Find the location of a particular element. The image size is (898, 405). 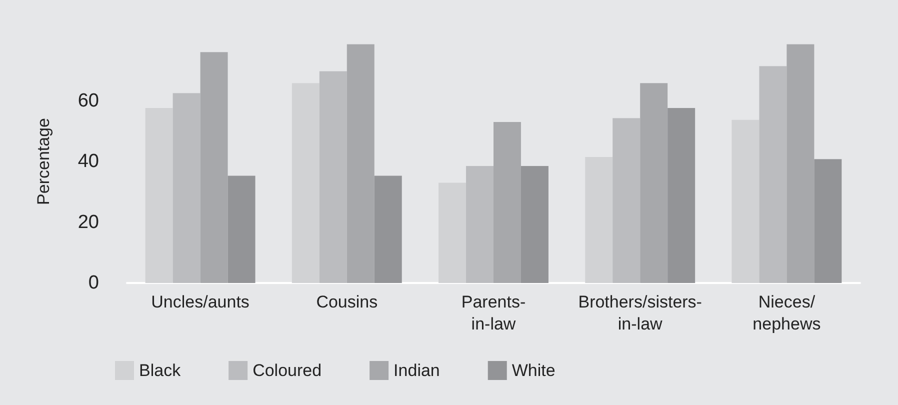

y-tick-label: 40 is located at coordinates (88, 161).